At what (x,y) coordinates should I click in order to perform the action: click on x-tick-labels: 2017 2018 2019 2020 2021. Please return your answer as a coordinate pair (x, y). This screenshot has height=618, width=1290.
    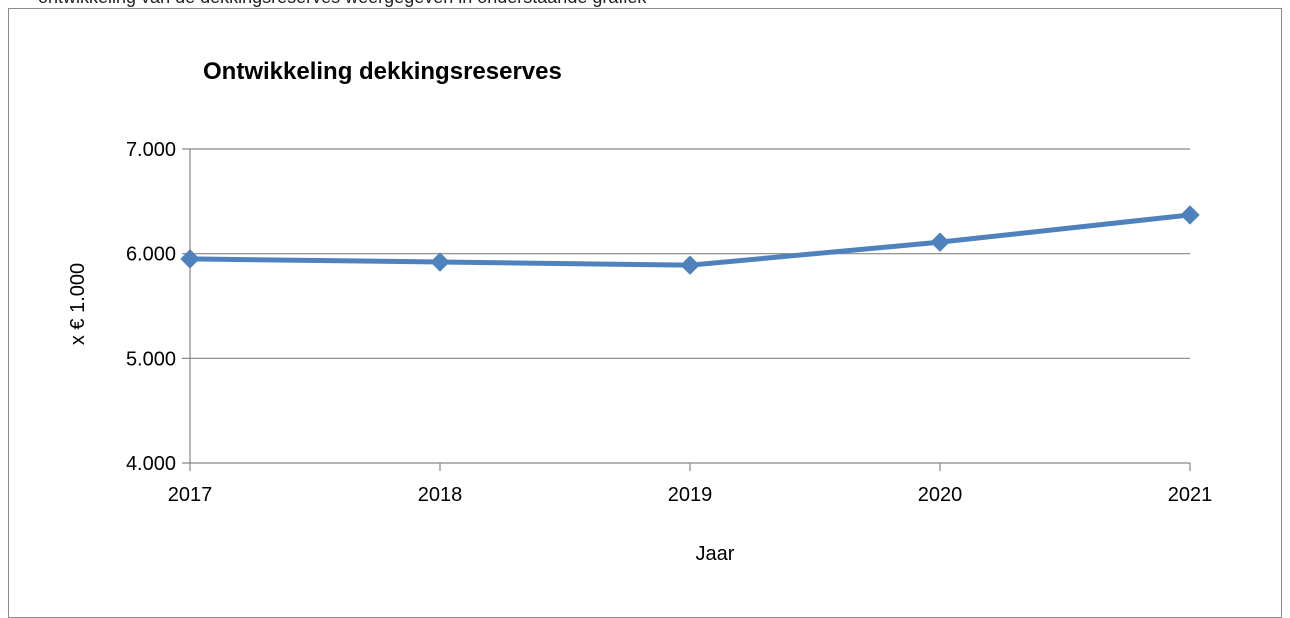
    Looking at the image, I should click on (690, 495).